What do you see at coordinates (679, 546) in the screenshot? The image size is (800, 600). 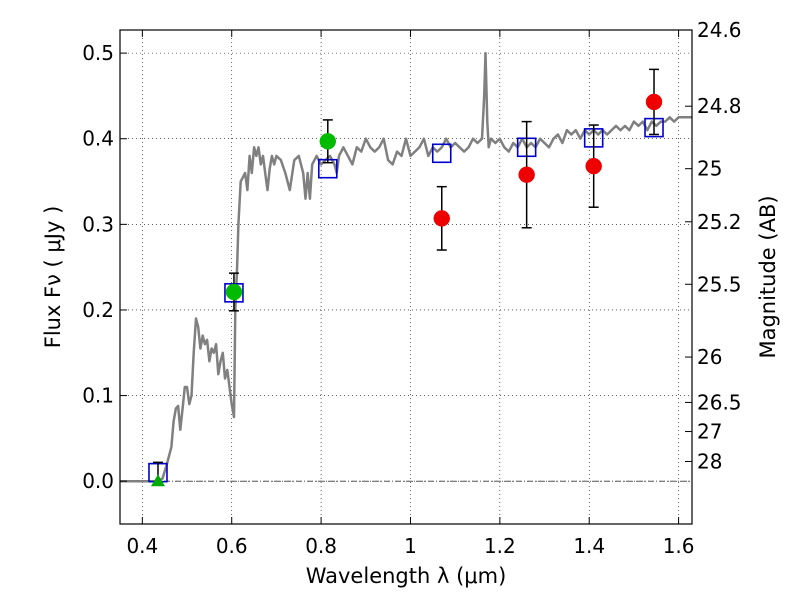 I see `x-tick-label: 1.6` at bounding box center [679, 546].